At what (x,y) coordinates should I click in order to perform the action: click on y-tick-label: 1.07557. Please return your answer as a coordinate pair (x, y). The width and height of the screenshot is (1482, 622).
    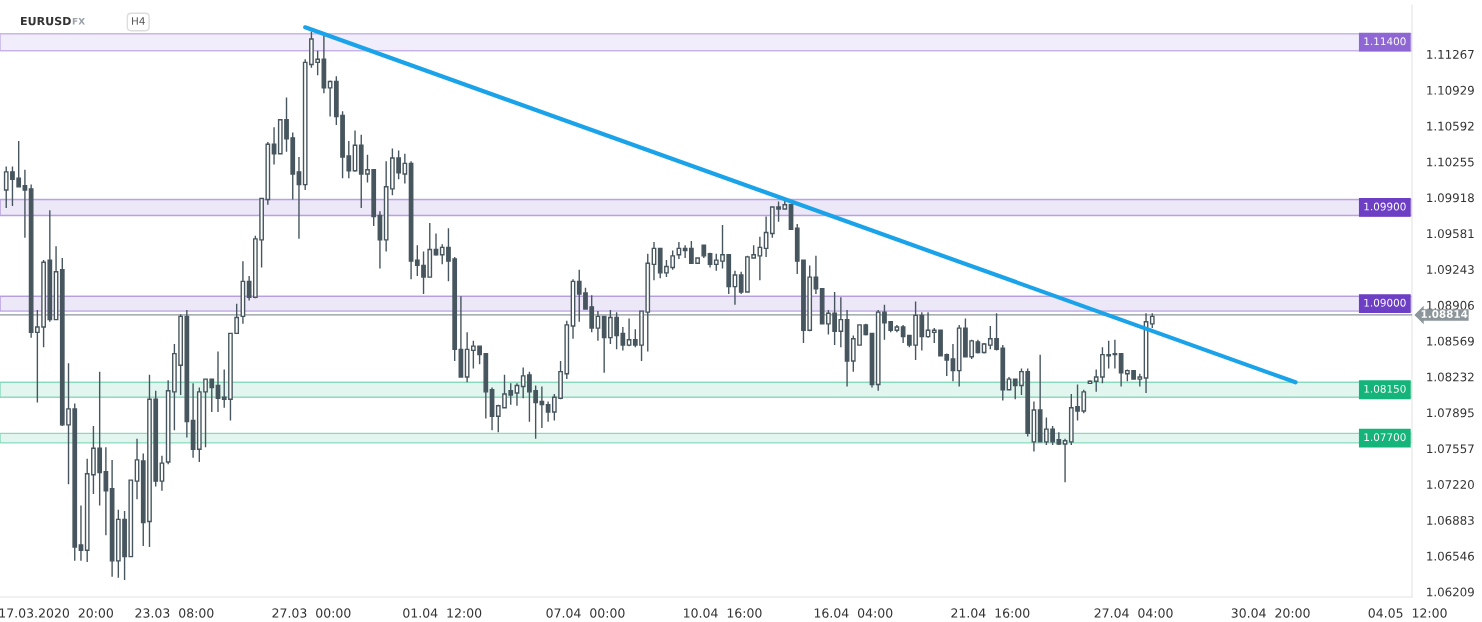
    Looking at the image, I should click on (1450, 449).